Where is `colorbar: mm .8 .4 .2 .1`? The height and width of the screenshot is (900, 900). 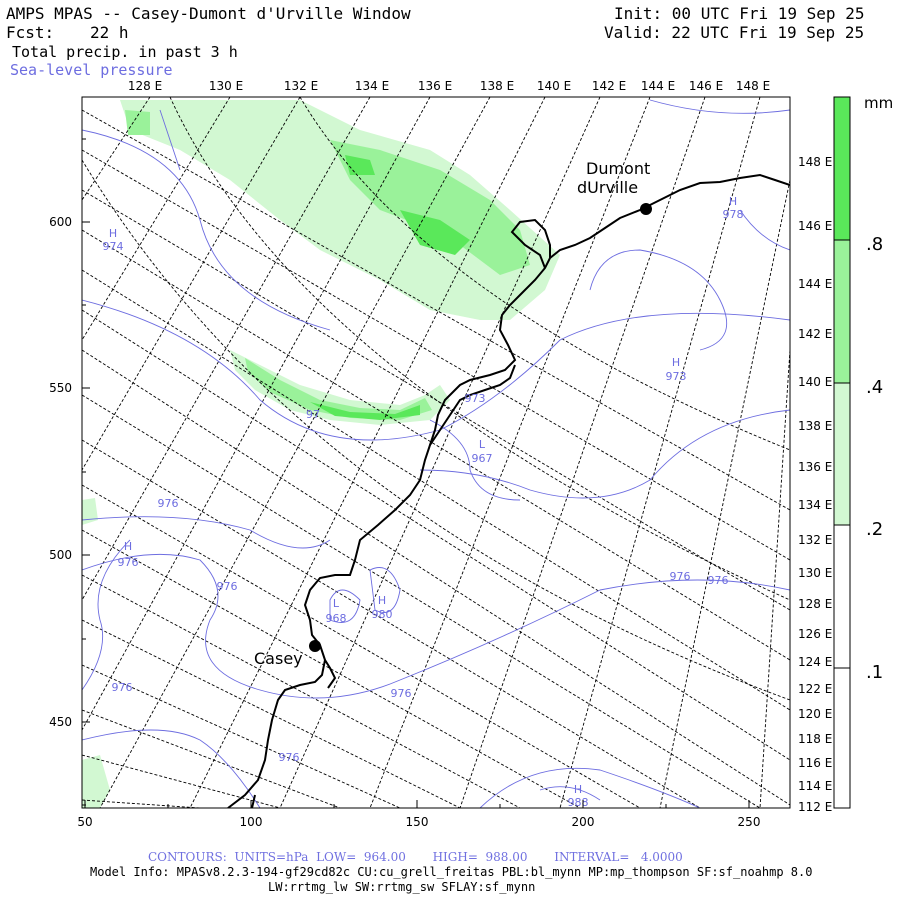 colorbar: mm .8 .4 .2 .1 is located at coordinates (863, 451).